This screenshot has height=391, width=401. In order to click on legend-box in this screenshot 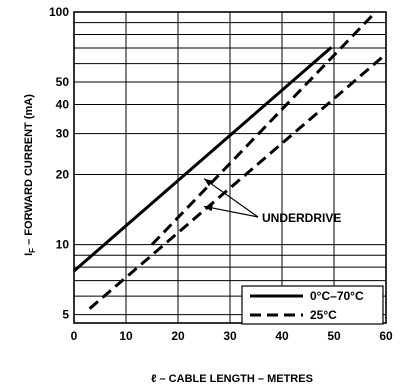, I will do `click(312, 305)`.